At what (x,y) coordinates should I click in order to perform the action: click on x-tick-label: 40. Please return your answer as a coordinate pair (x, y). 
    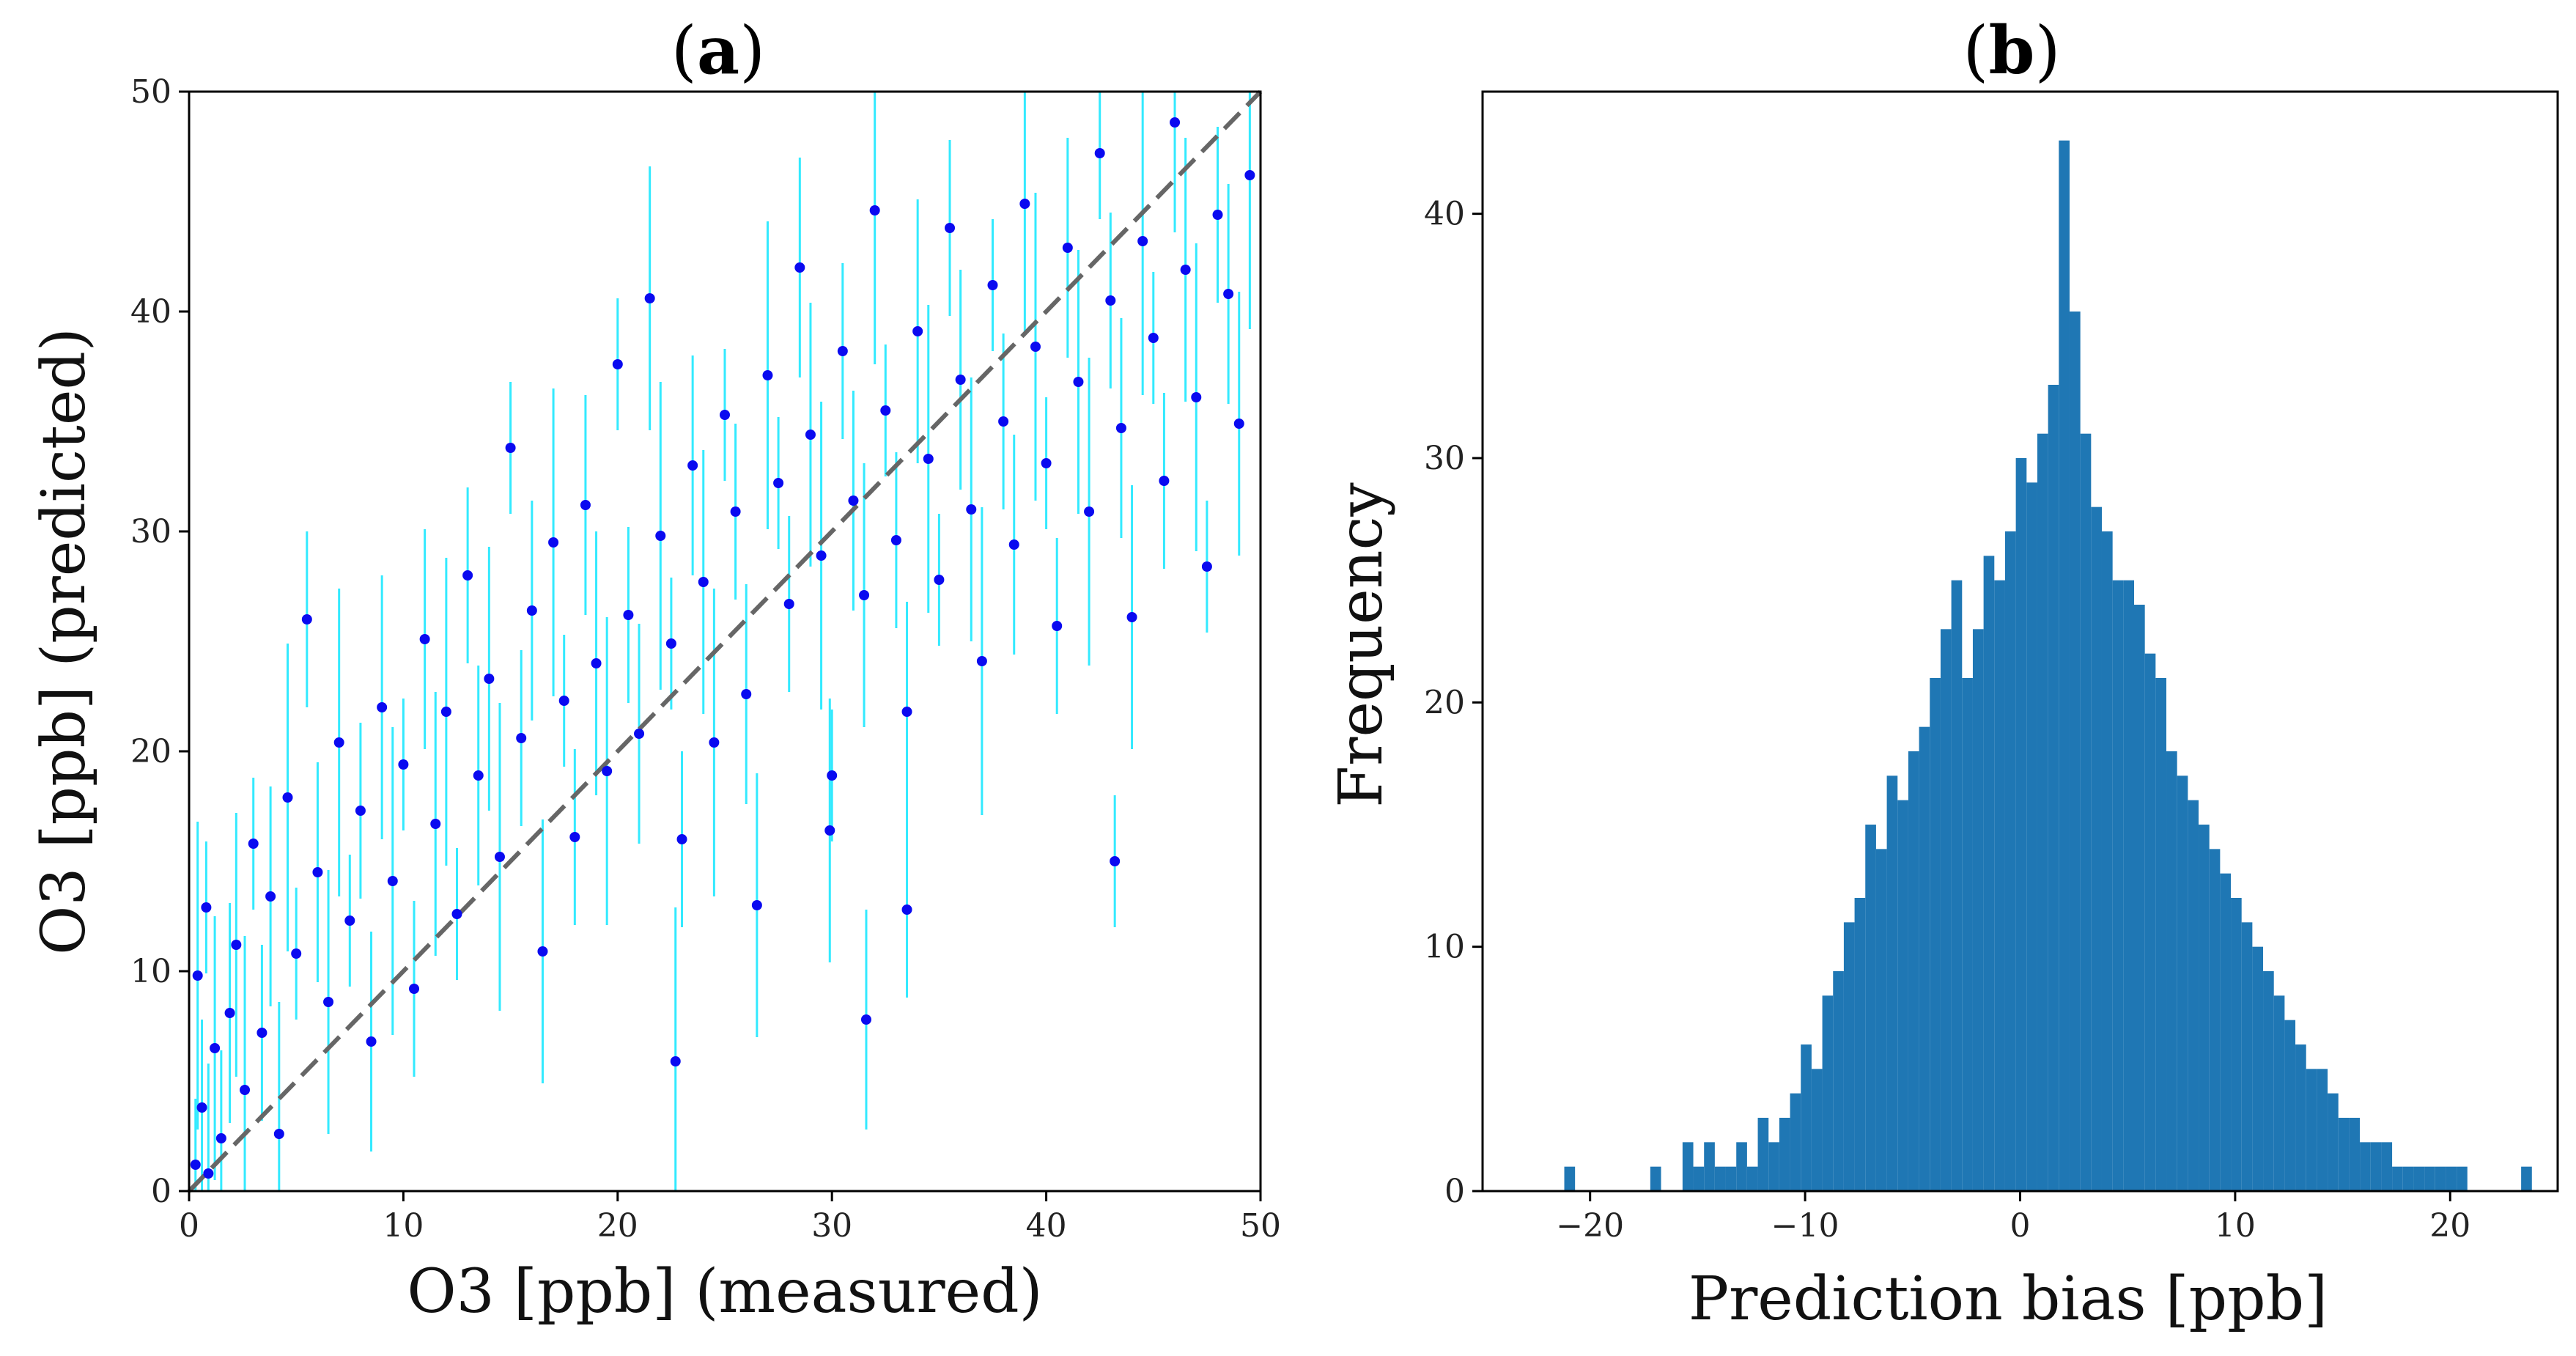
    Looking at the image, I should click on (1046, 1226).